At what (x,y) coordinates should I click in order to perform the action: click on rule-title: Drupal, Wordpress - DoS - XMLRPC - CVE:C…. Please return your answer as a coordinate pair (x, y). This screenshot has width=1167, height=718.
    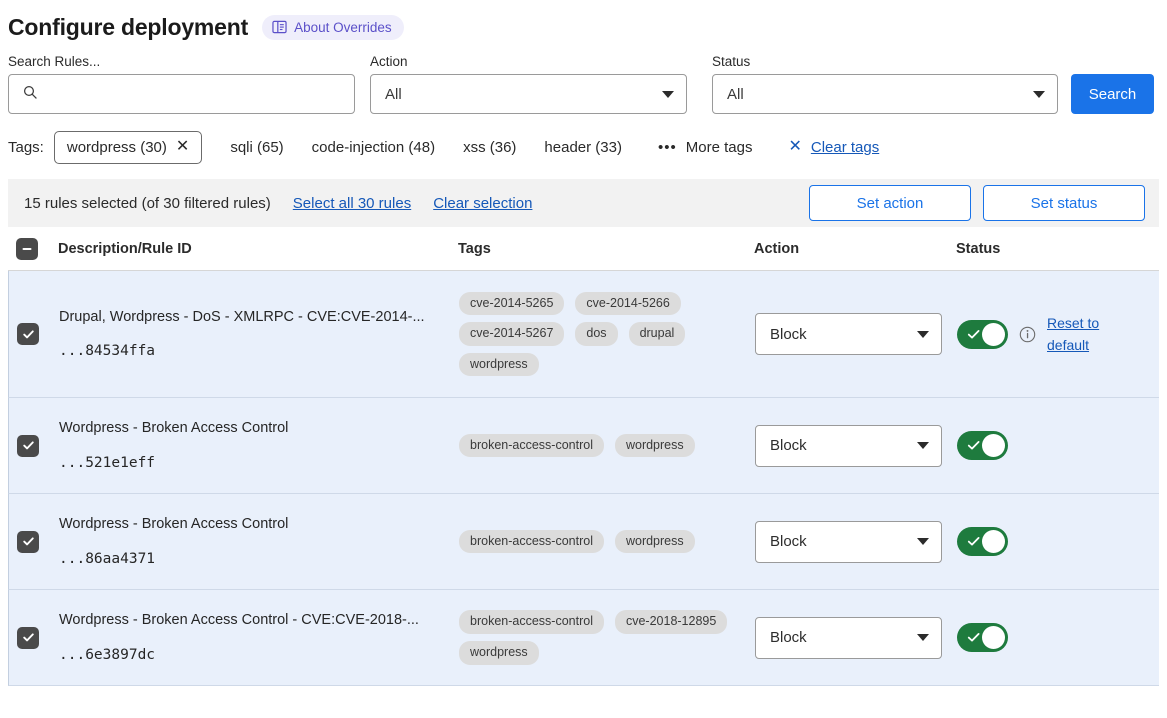
    Looking at the image, I should click on (242, 316).